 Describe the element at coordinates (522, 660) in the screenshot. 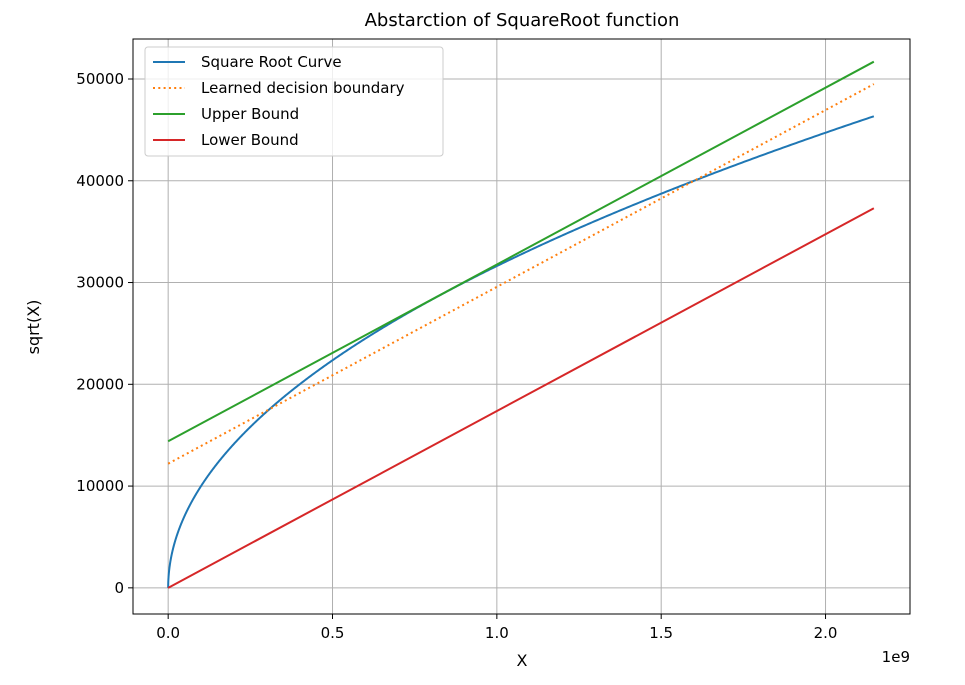

I see `x-axis-label: X` at that location.